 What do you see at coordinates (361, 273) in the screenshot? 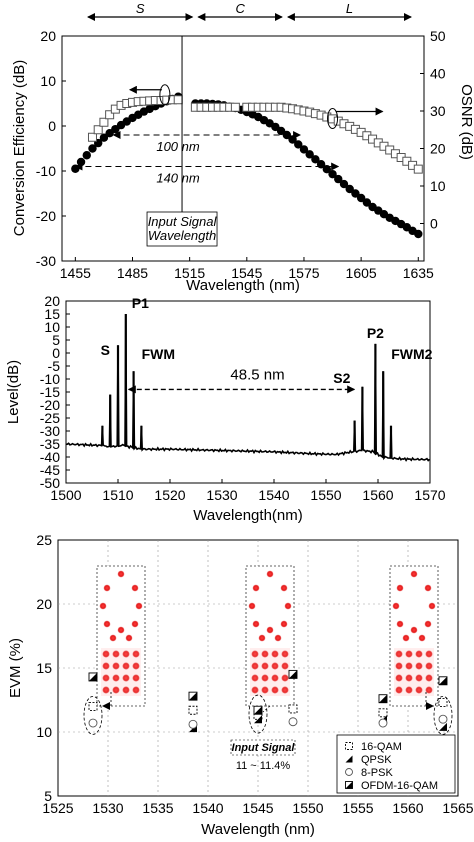
I see `x-tick-label: 1605` at bounding box center [361, 273].